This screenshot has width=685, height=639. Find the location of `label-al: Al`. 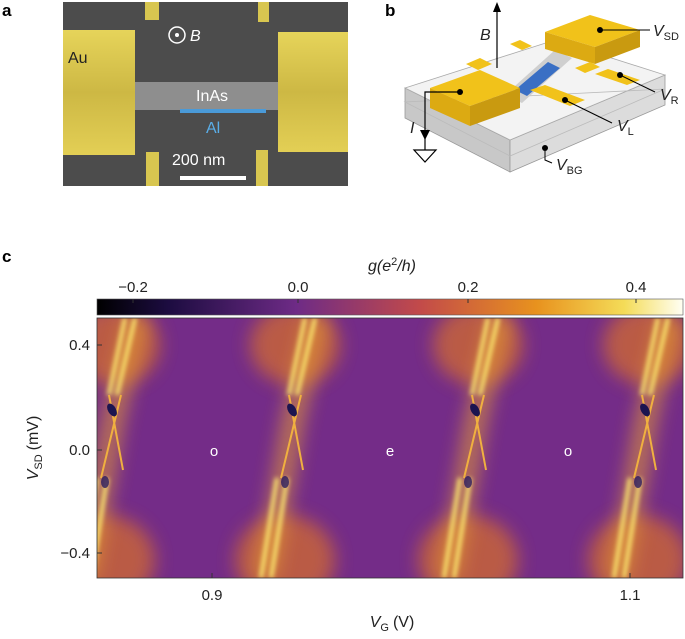

label-al: Al is located at coordinates (213, 128).